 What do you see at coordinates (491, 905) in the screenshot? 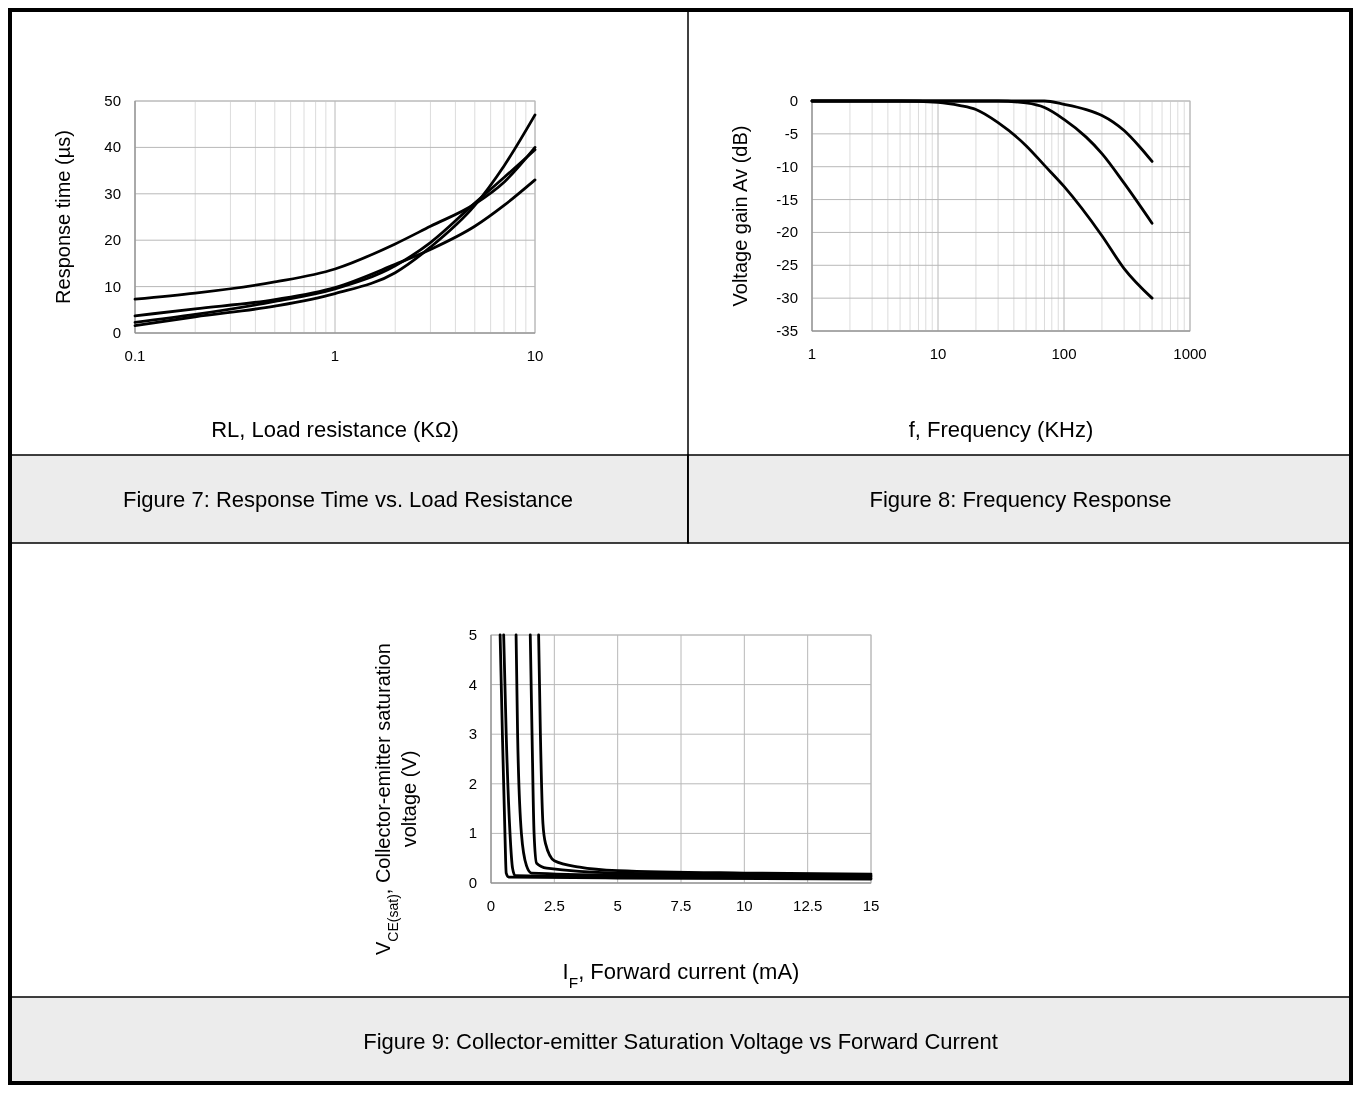
I see `x-tick-label: 0` at bounding box center [491, 905].